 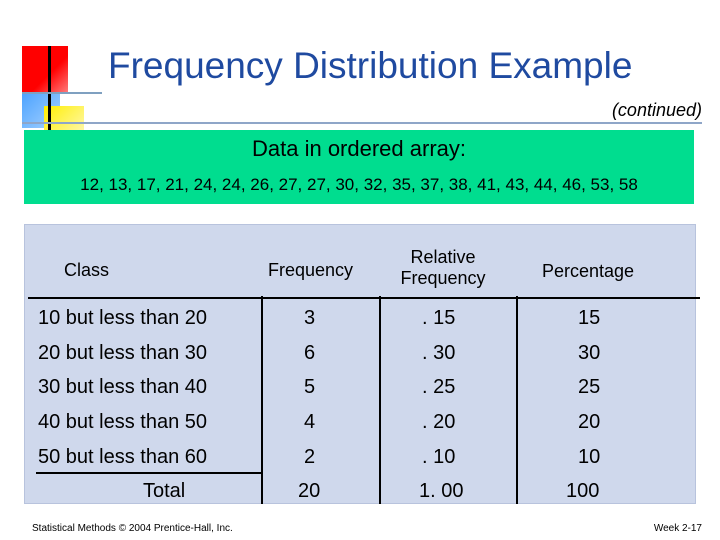 What do you see at coordinates (589, 457) in the screenshot?
I see `row-percentage: 10` at bounding box center [589, 457].